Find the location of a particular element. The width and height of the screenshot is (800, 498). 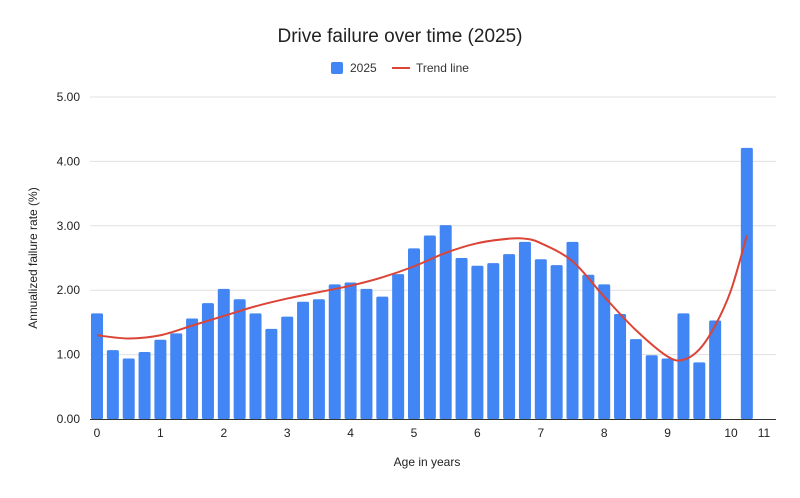

x-tick-label: 10 is located at coordinates (731, 433).